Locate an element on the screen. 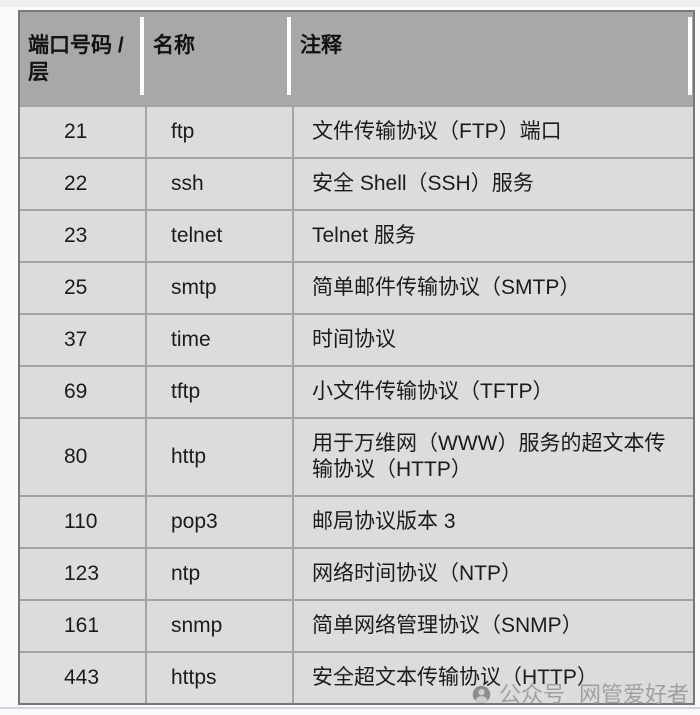 Image resolution: width=700 pixels, height=715 pixels. service-name-cell: time is located at coordinates (218, 339).